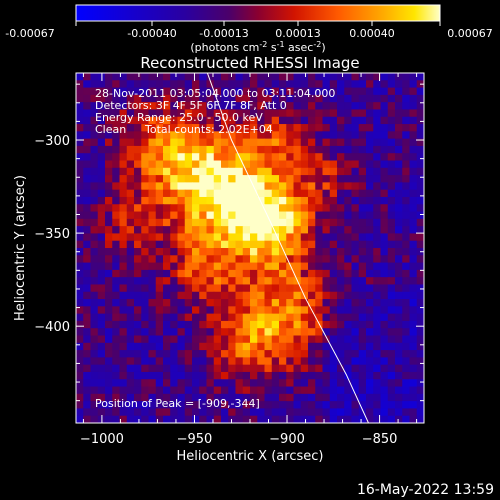 The image size is (500, 500). What do you see at coordinates (52, 141) in the screenshot?
I see `y-tick-label: −300` at bounding box center [52, 141].